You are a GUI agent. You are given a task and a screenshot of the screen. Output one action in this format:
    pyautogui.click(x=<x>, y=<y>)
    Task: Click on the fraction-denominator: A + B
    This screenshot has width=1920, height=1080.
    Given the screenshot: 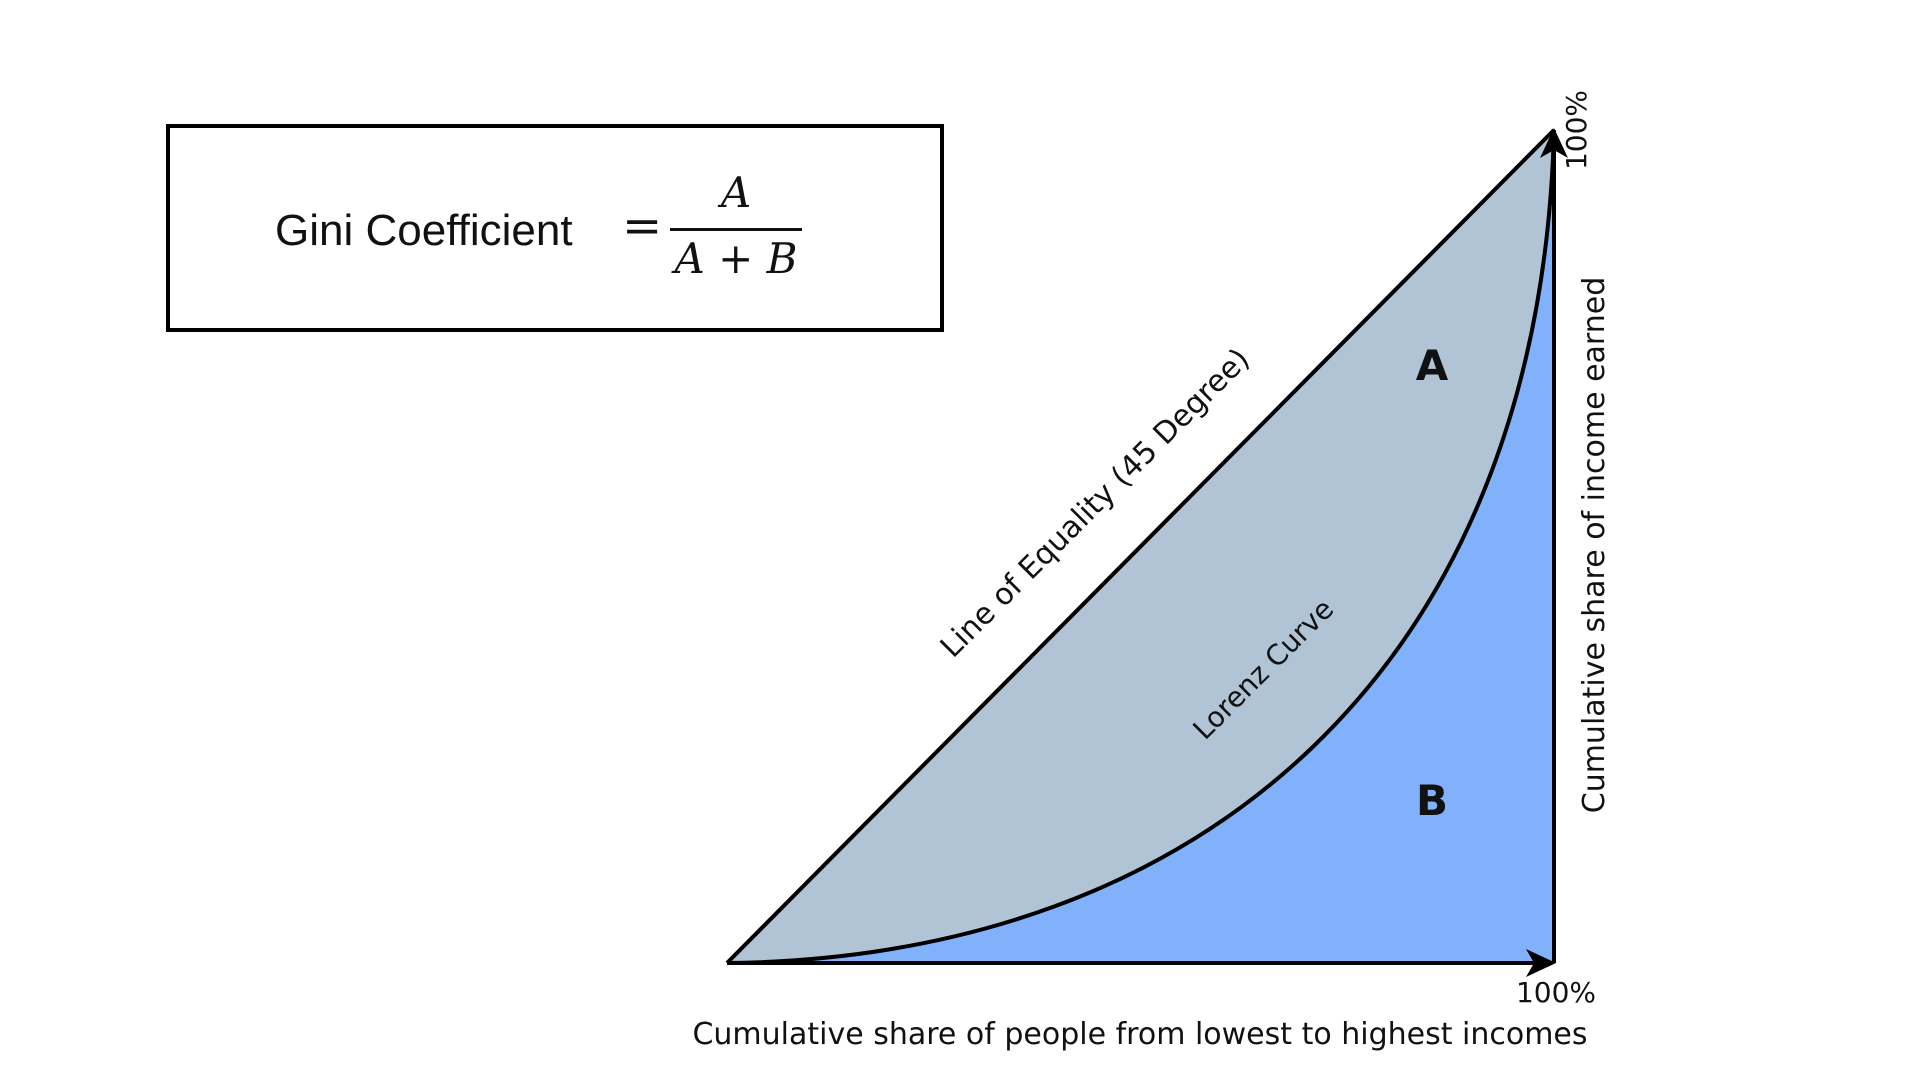 What is the action you would take?
    pyautogui.click(x=736, y=258)
    